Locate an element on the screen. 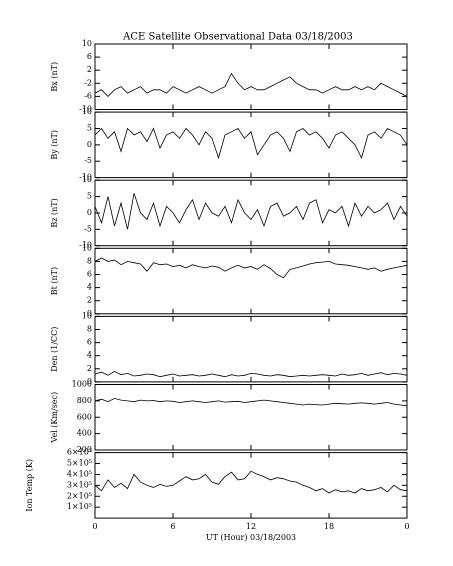 The height and width of the screenshot is (566, 453). y-tick-label: -2 is located at coordinates (88, 82).